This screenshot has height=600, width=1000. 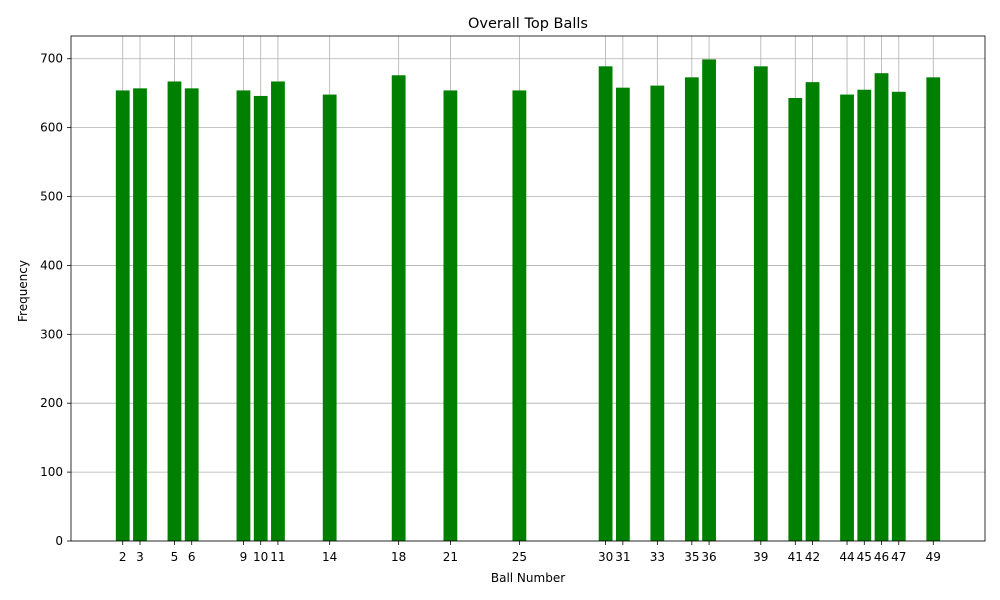 I want to click on y-tick-label: 600, so click(x=51, y=128).